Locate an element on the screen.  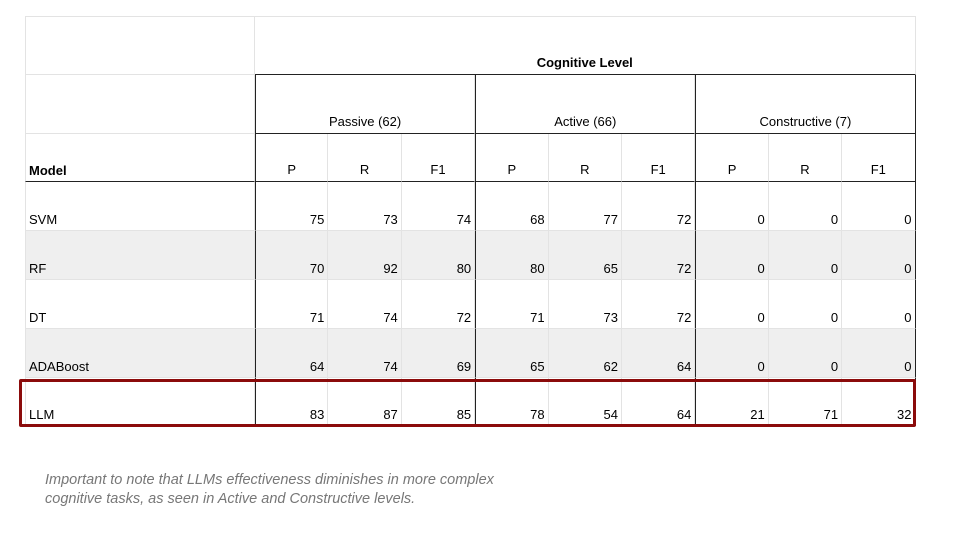
group-header: Active (66) is located at coordinates (585, 104).